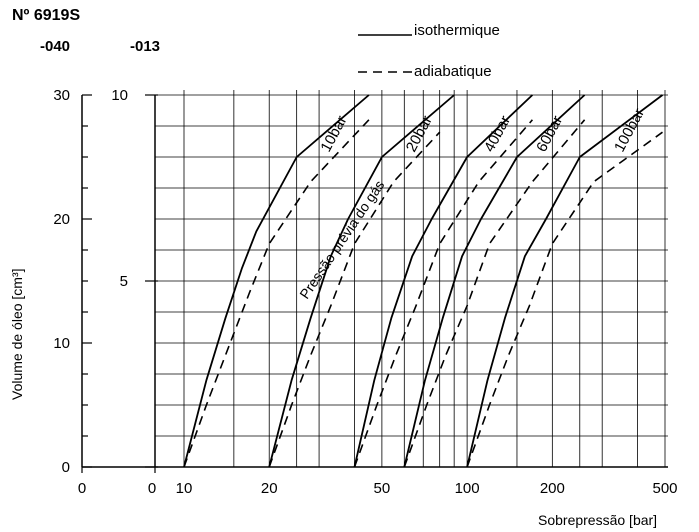  What do you see at coordinates (467, 488) in the screenshot?
I see `x-tick-label: 100` at bounding box center [467, 488].